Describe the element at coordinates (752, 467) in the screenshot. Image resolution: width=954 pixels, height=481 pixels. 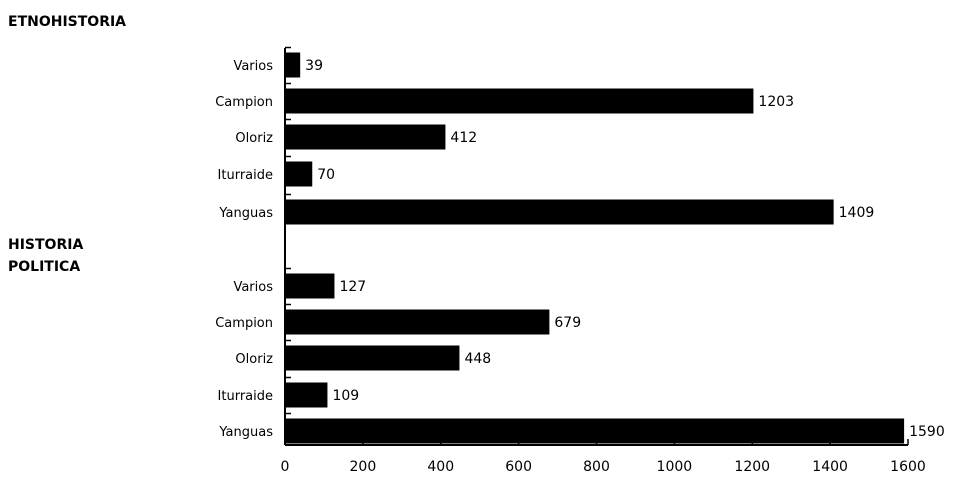
I see `x-tick-label: 1200` at that location.